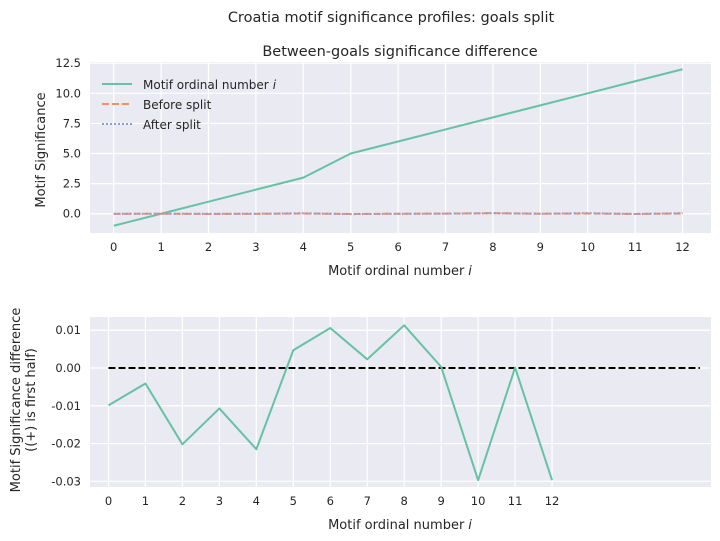  Describe the element at coordinates (41, 149) in the screenshot. I see `chart-top-y-axis-label: Motif Significance` at that location.